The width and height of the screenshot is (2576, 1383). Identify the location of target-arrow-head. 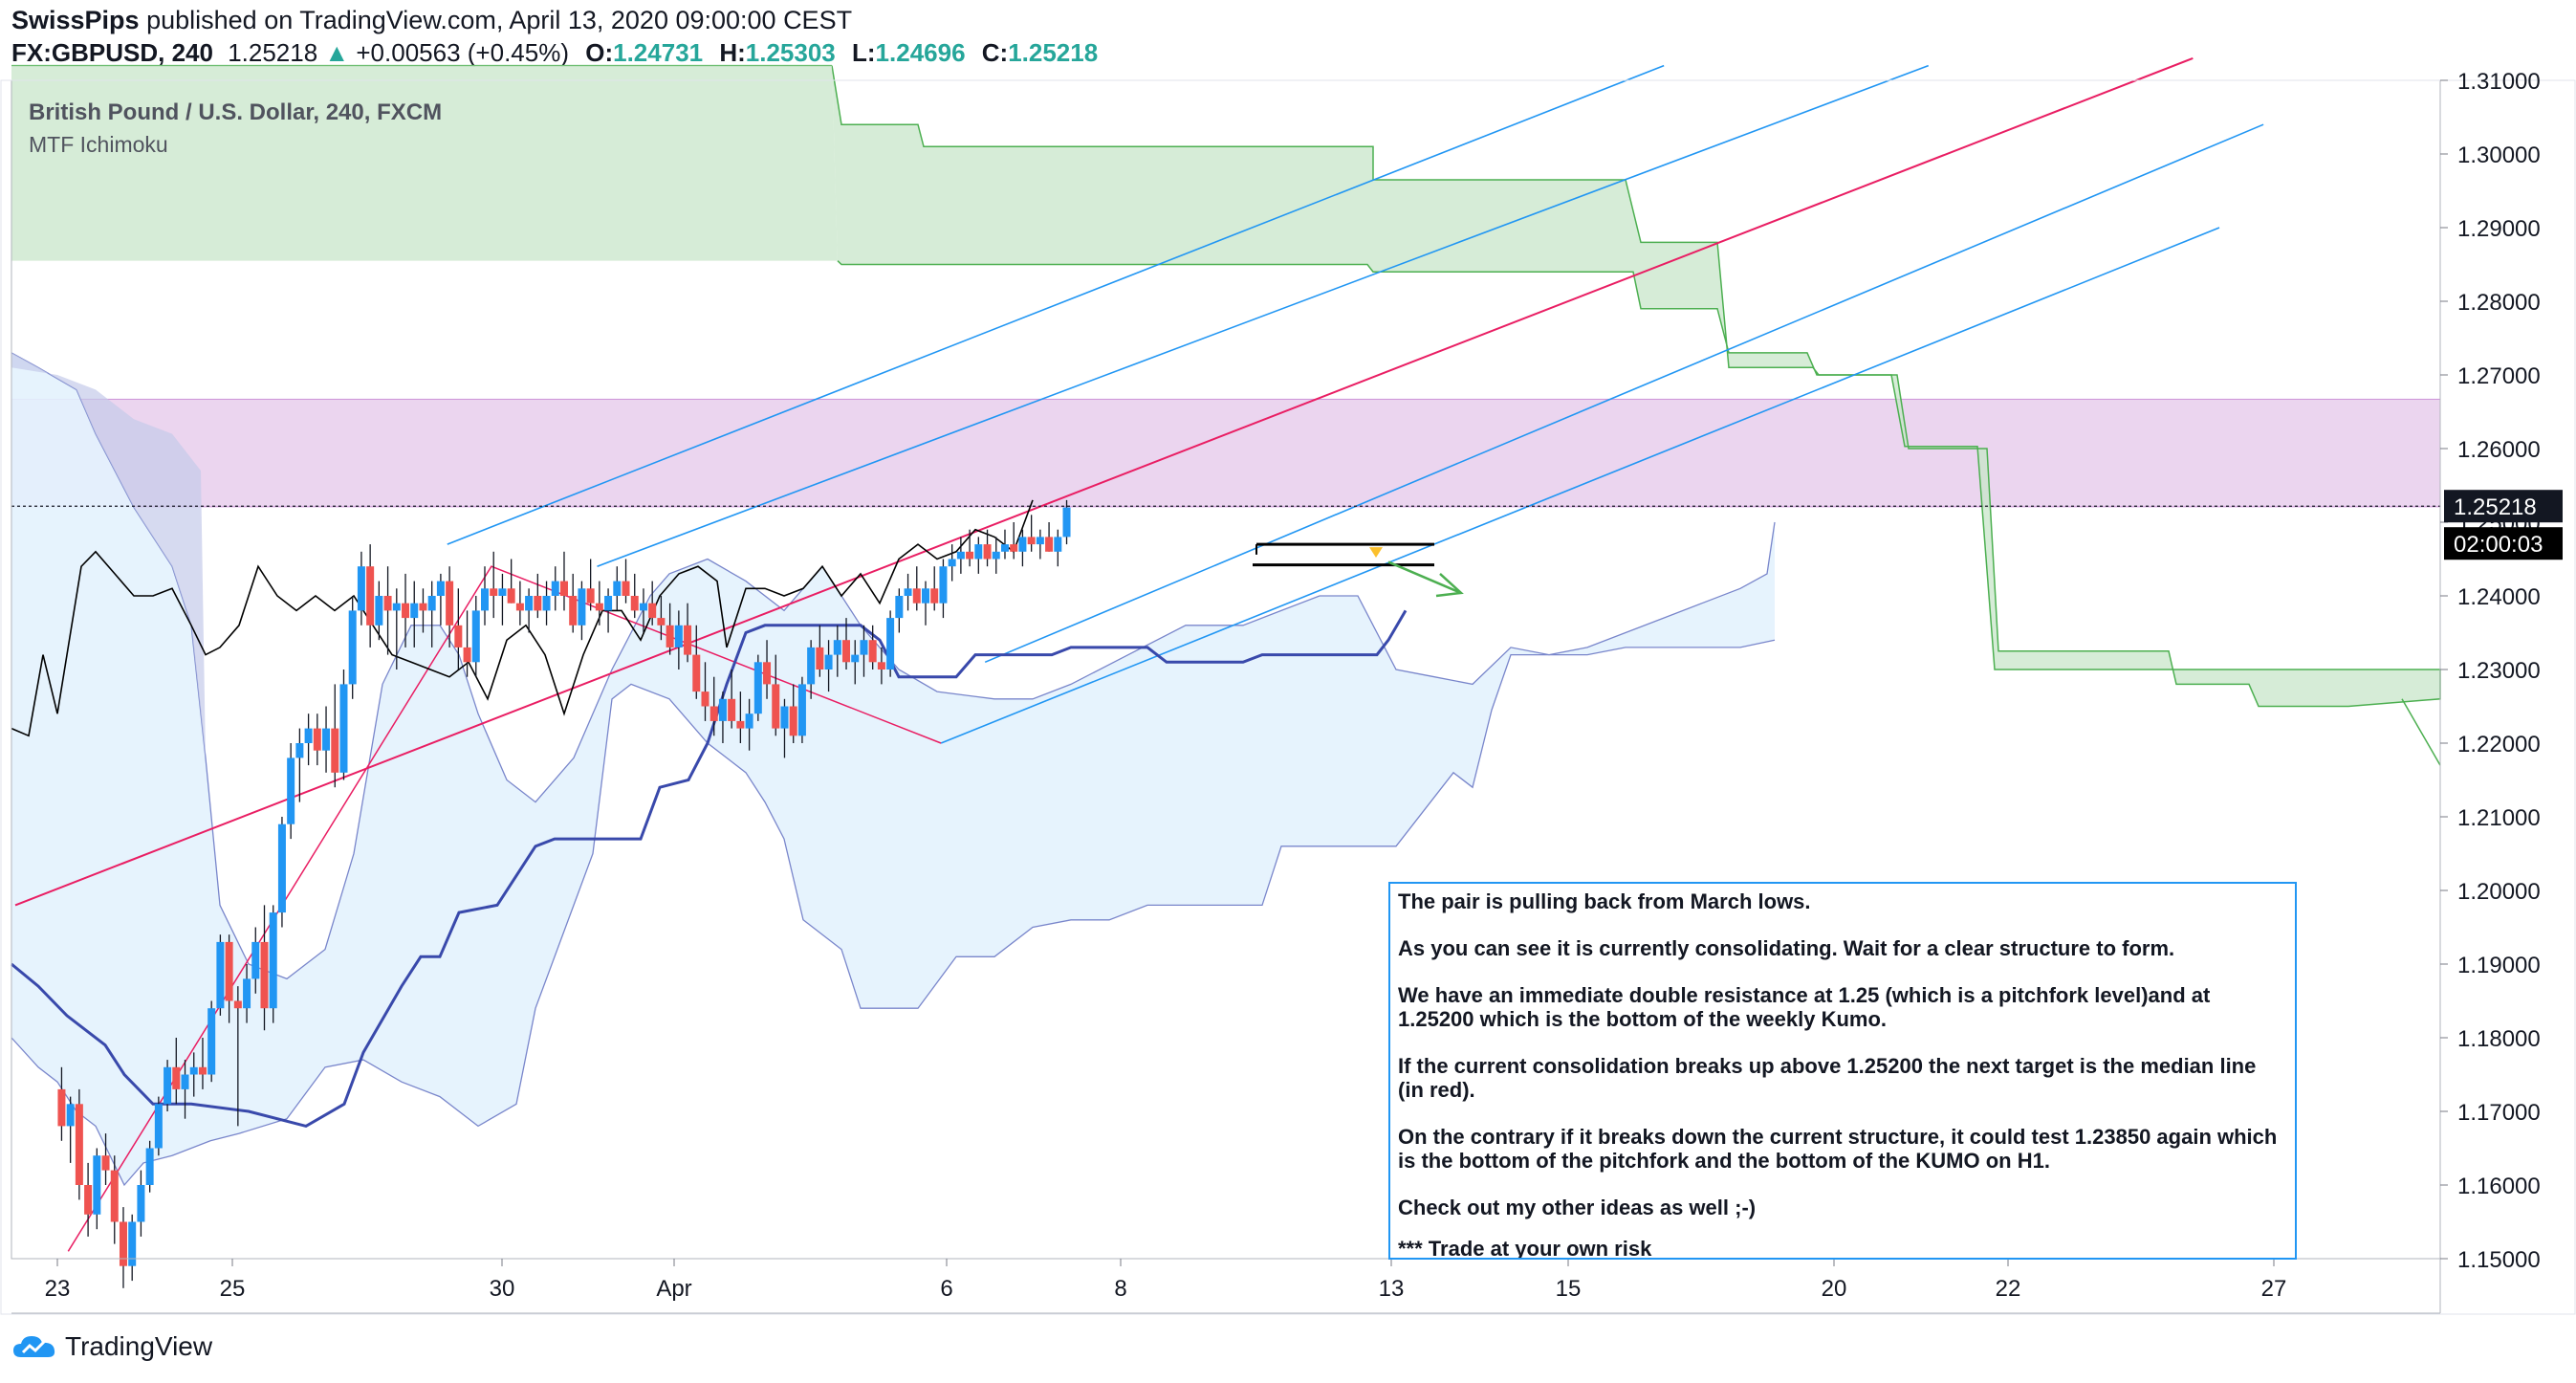
(1449, 585).